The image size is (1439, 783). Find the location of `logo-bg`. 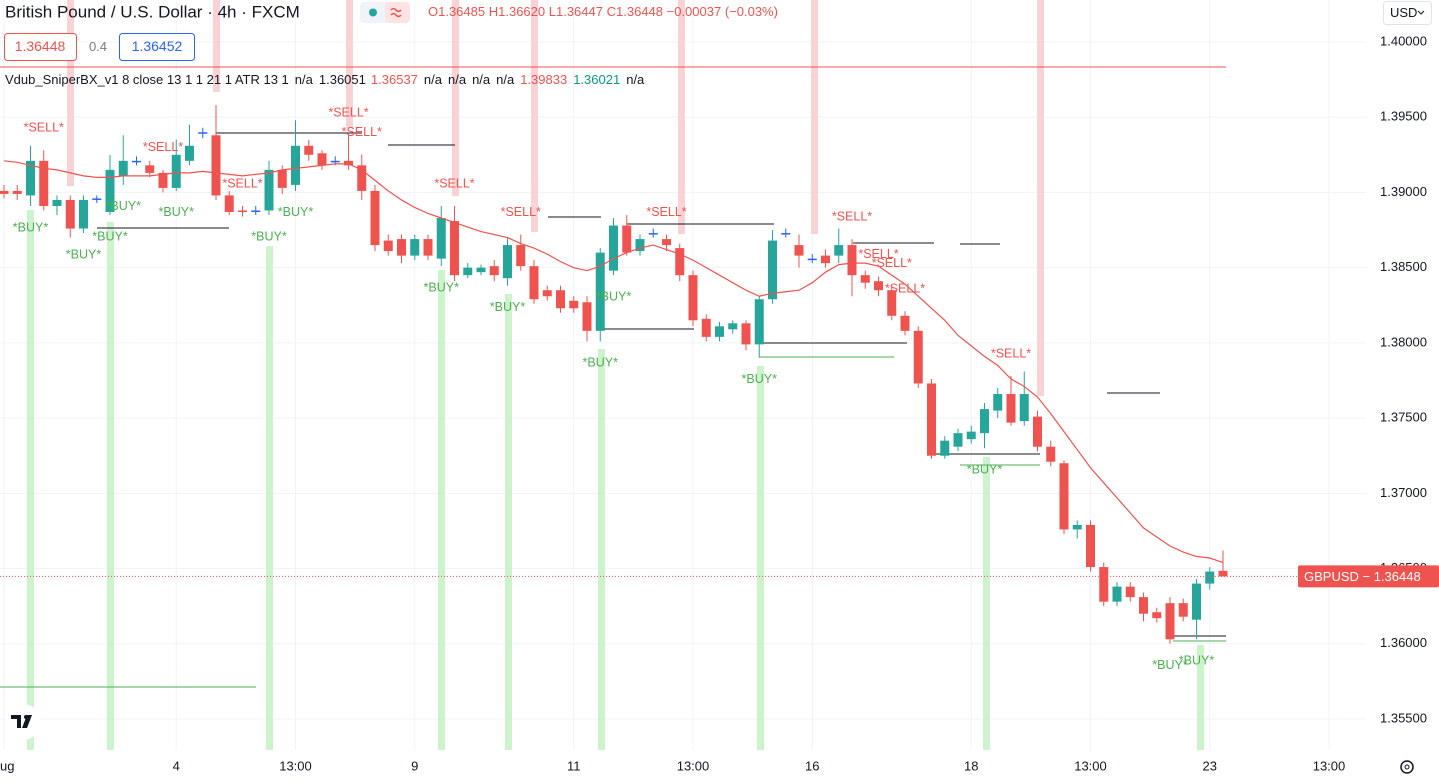

logo-bg is located at coordinates (23, 722).